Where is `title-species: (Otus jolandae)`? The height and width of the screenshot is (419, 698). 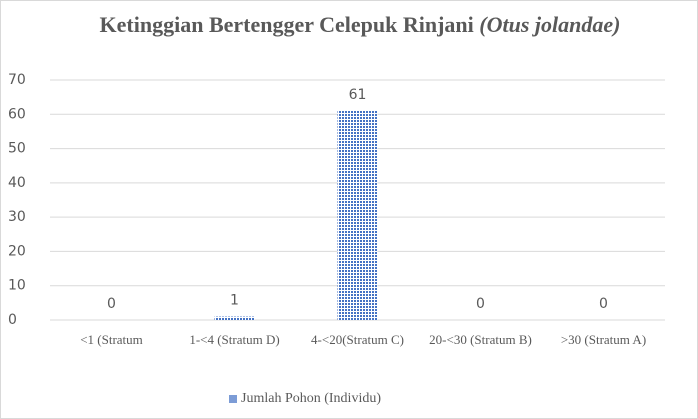
title-species: (Otus jolandae) is located at coordinates (550, 24).